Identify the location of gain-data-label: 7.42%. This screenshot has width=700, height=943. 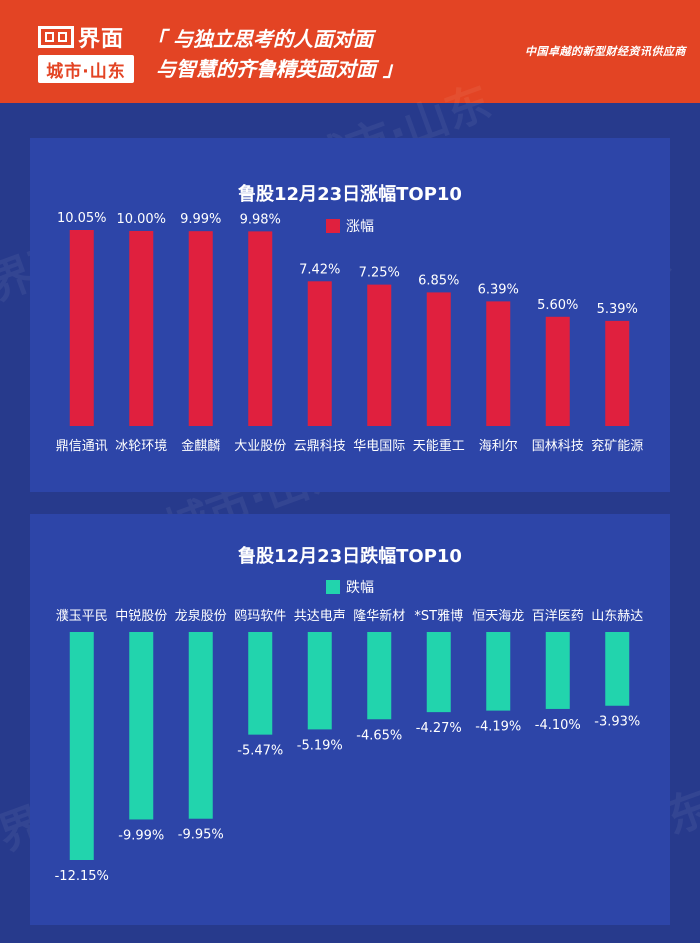
(319, 269).